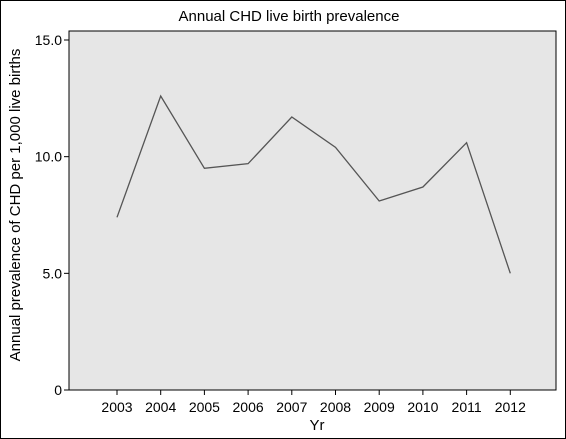  I want to click on y-tick-label: 0, so click(58, 390).